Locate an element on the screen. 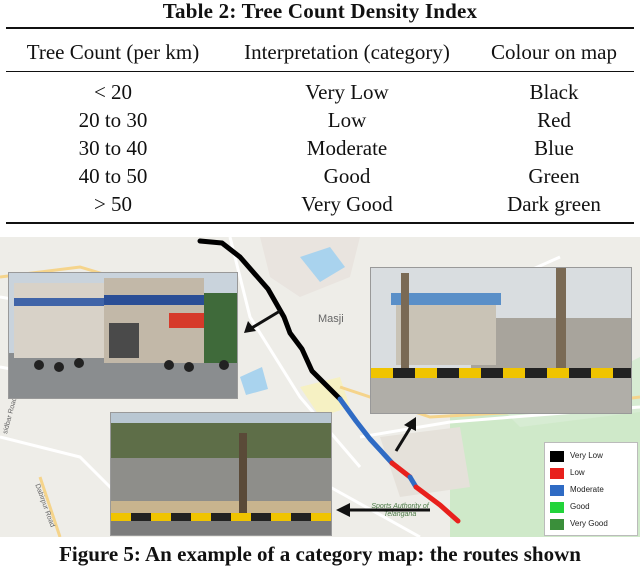  table-cell: Very Low is located at coordinates (347, 92).